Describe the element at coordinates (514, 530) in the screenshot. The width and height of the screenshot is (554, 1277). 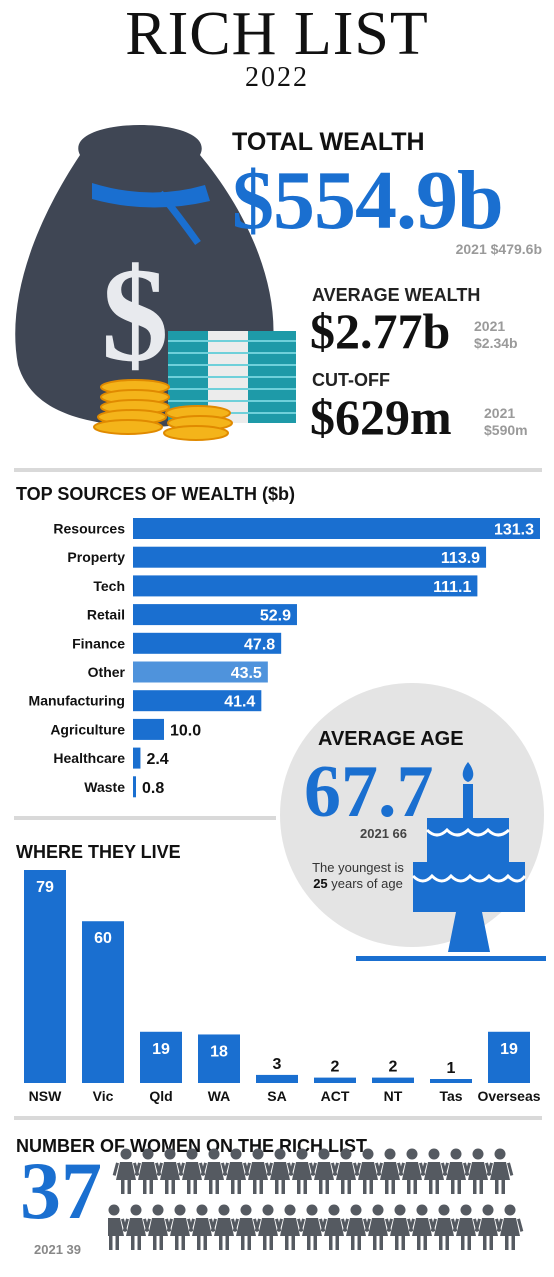
I see `source-value-label: 131.3` at that location.